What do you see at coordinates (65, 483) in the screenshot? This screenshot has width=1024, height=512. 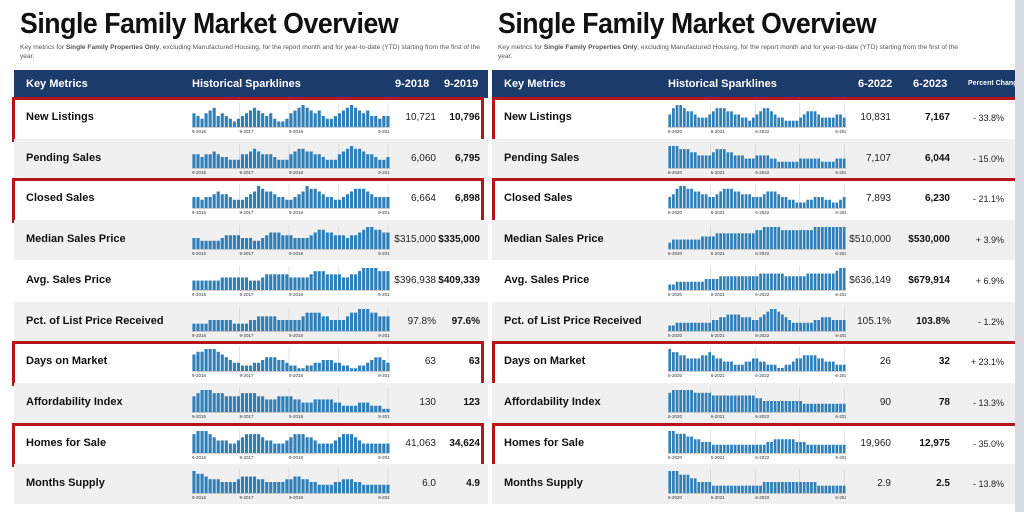 I see `metric-label: Months Supply` at bounding box center [65, 483].